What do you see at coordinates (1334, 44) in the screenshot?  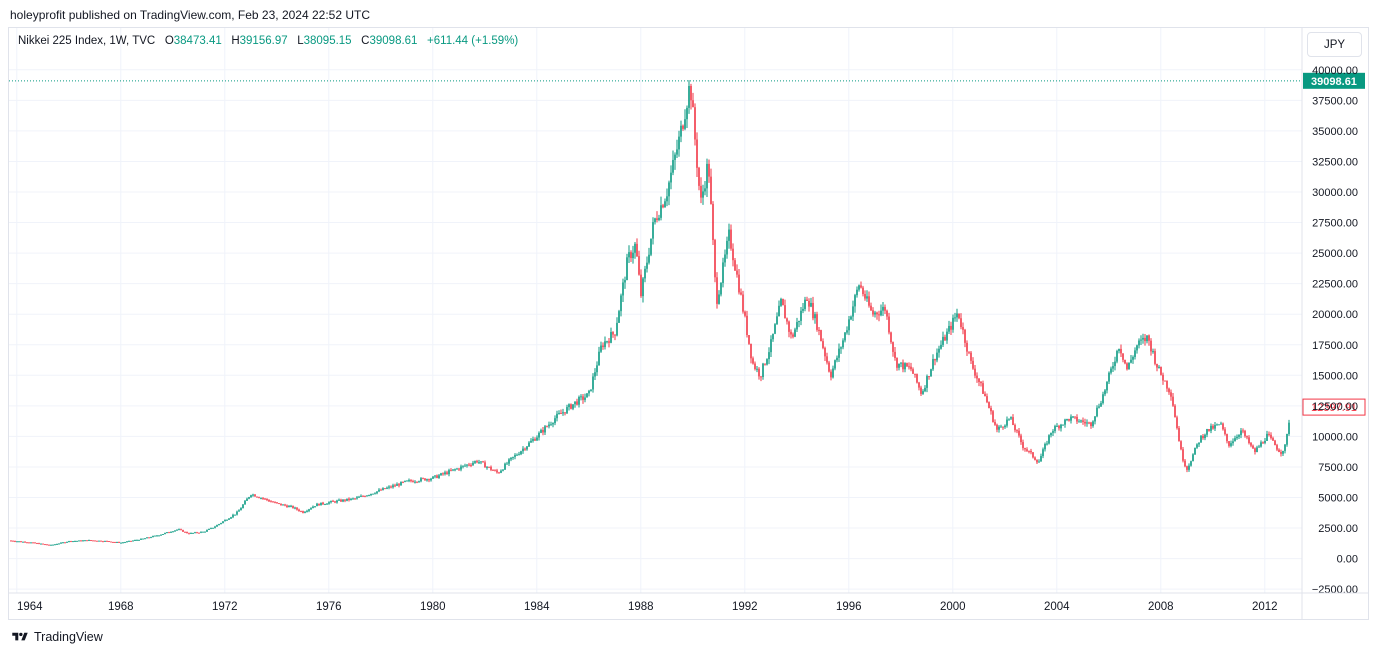 I see `currency-button: JPY` at bounding box center [1334, 44].